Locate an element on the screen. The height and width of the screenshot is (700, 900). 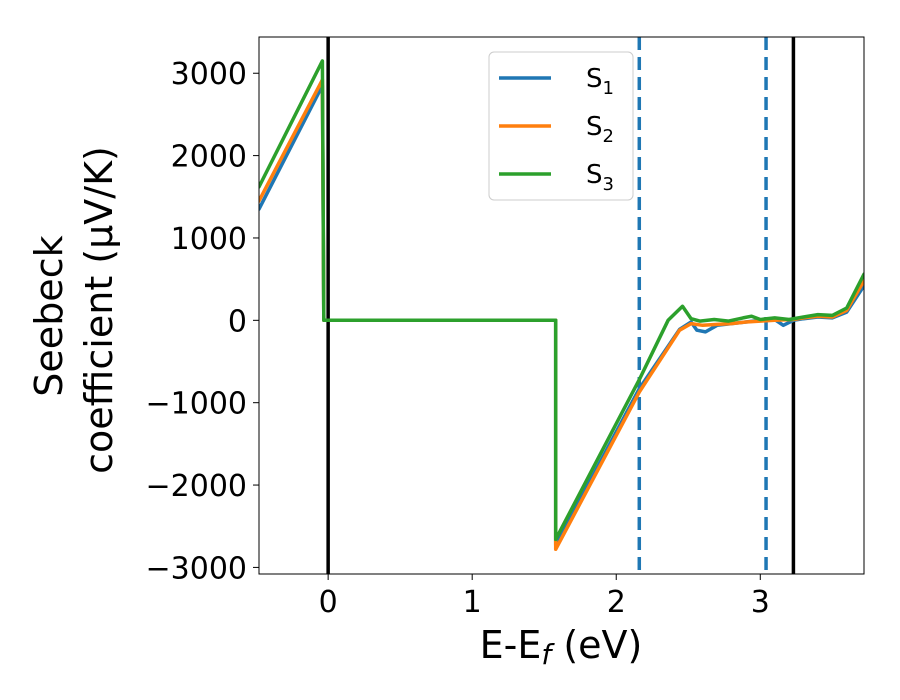
legend: S1 S2 S3 is located at coordinates (561, 126).